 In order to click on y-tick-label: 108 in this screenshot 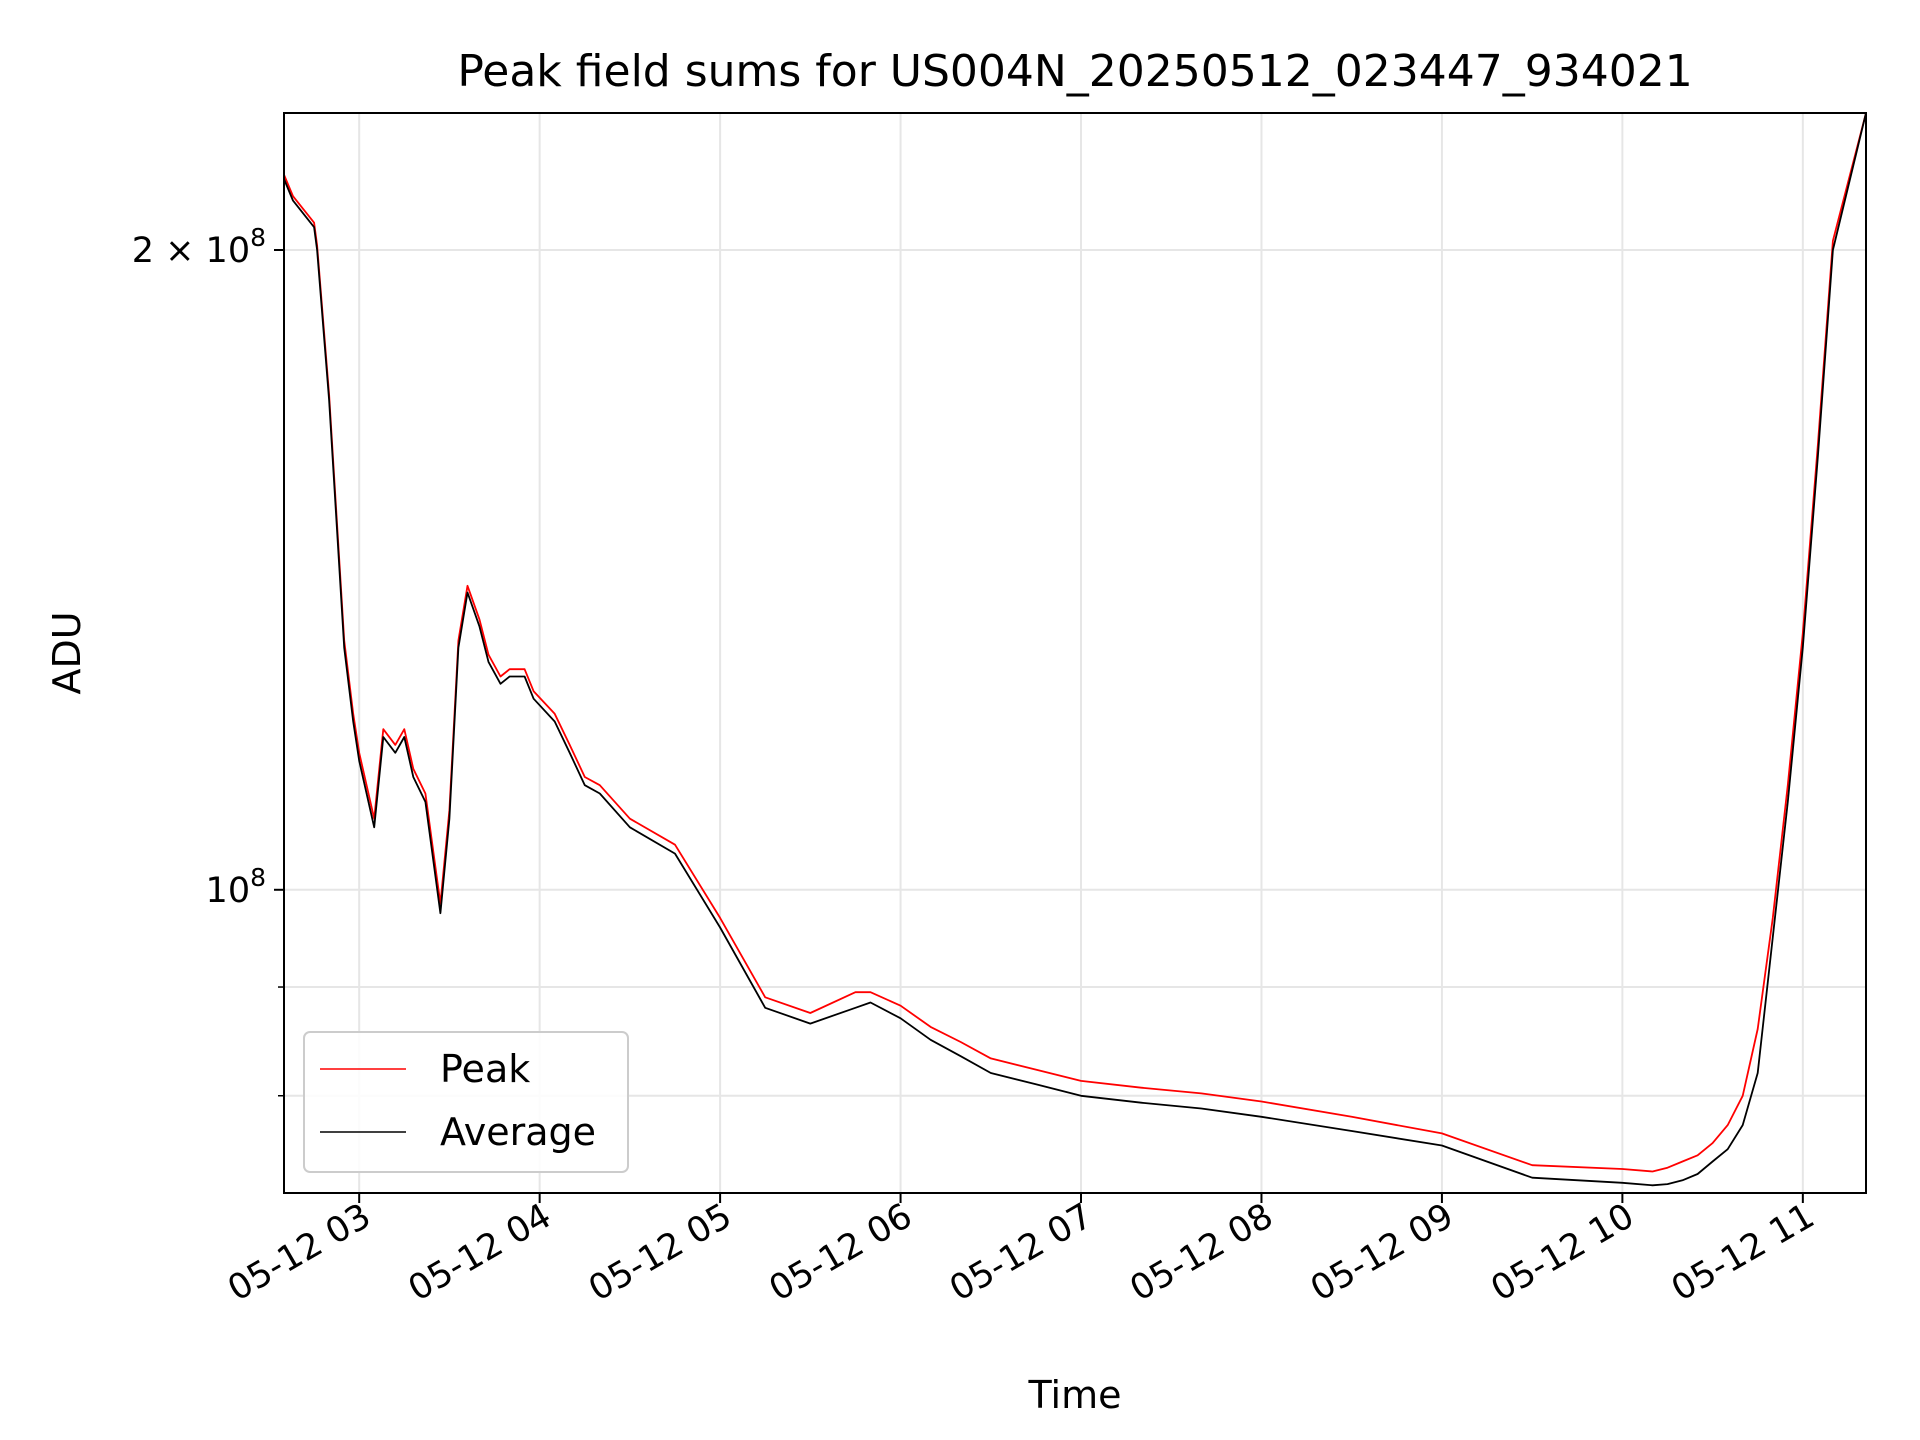, I will do `click(236, 887)`.